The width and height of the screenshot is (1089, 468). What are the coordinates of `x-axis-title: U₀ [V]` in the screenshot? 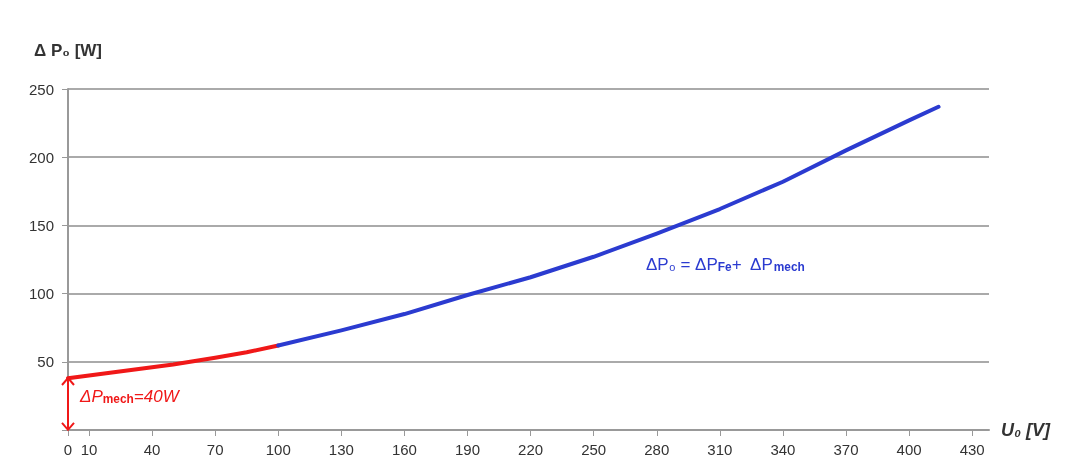 It's located at (1026, 430).